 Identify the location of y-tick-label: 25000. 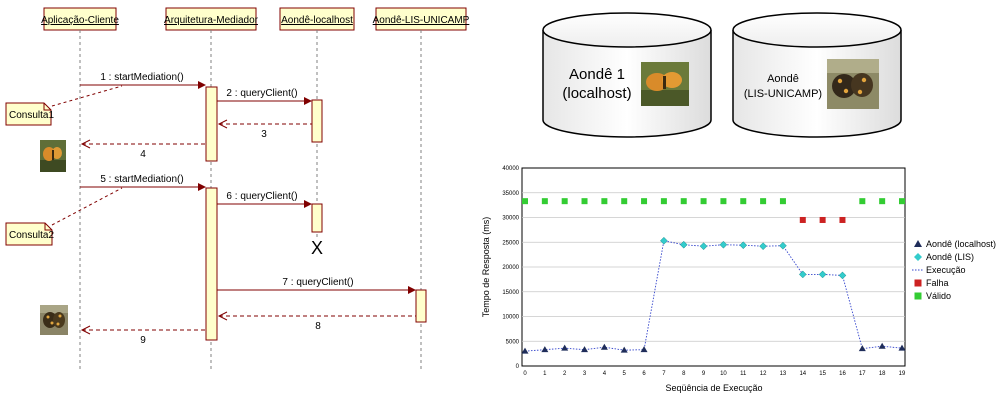
(510, 243).